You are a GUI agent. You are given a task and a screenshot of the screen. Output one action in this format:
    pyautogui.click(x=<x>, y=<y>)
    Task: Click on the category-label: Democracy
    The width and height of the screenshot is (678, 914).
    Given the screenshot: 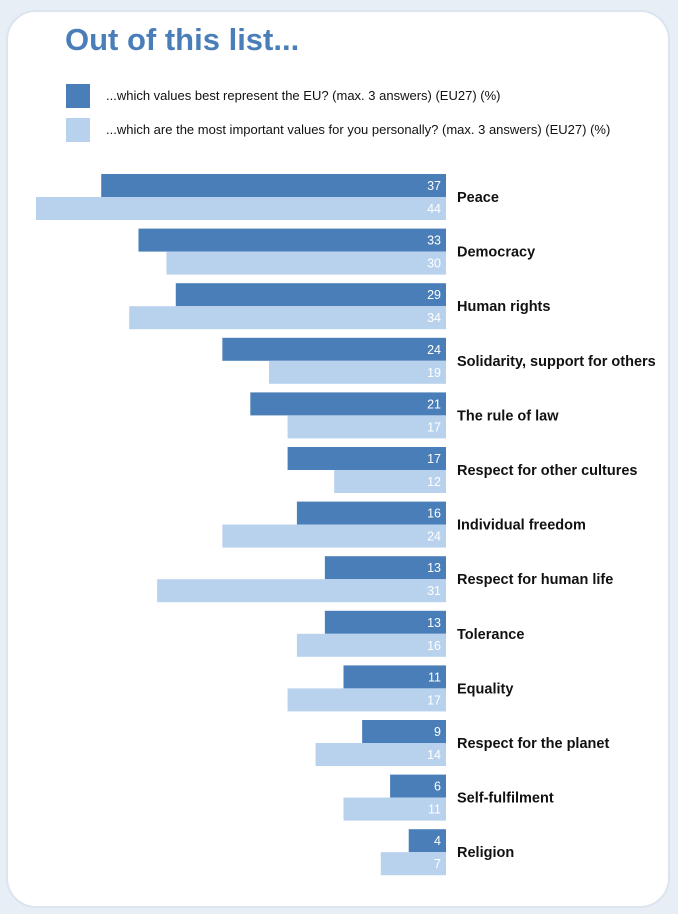 What is the action you would take?
    pyautogui.click(x=496, y=253)
    